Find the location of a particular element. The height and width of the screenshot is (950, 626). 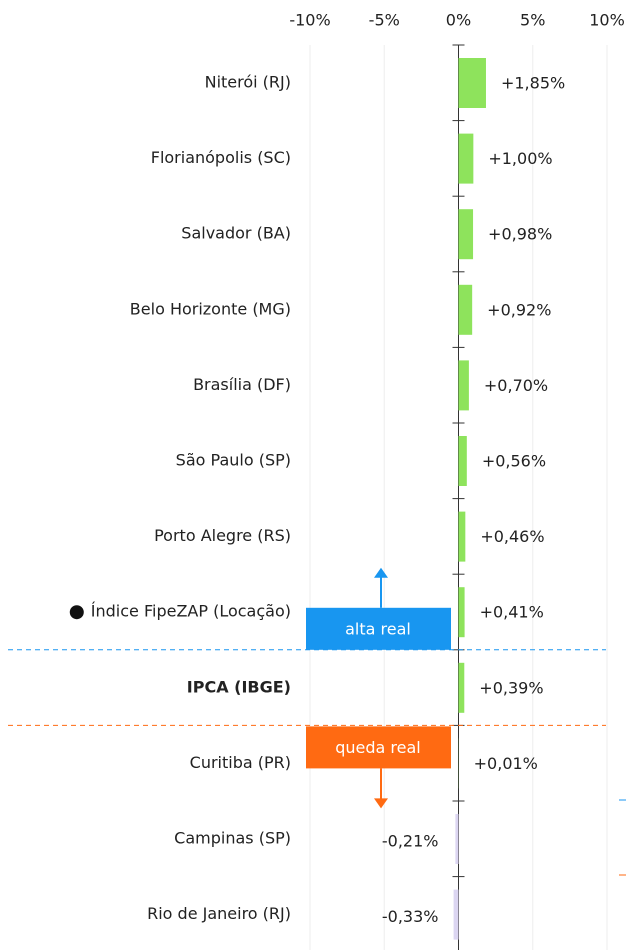

annotation-text: queda real is located at coordinates (378, 747).